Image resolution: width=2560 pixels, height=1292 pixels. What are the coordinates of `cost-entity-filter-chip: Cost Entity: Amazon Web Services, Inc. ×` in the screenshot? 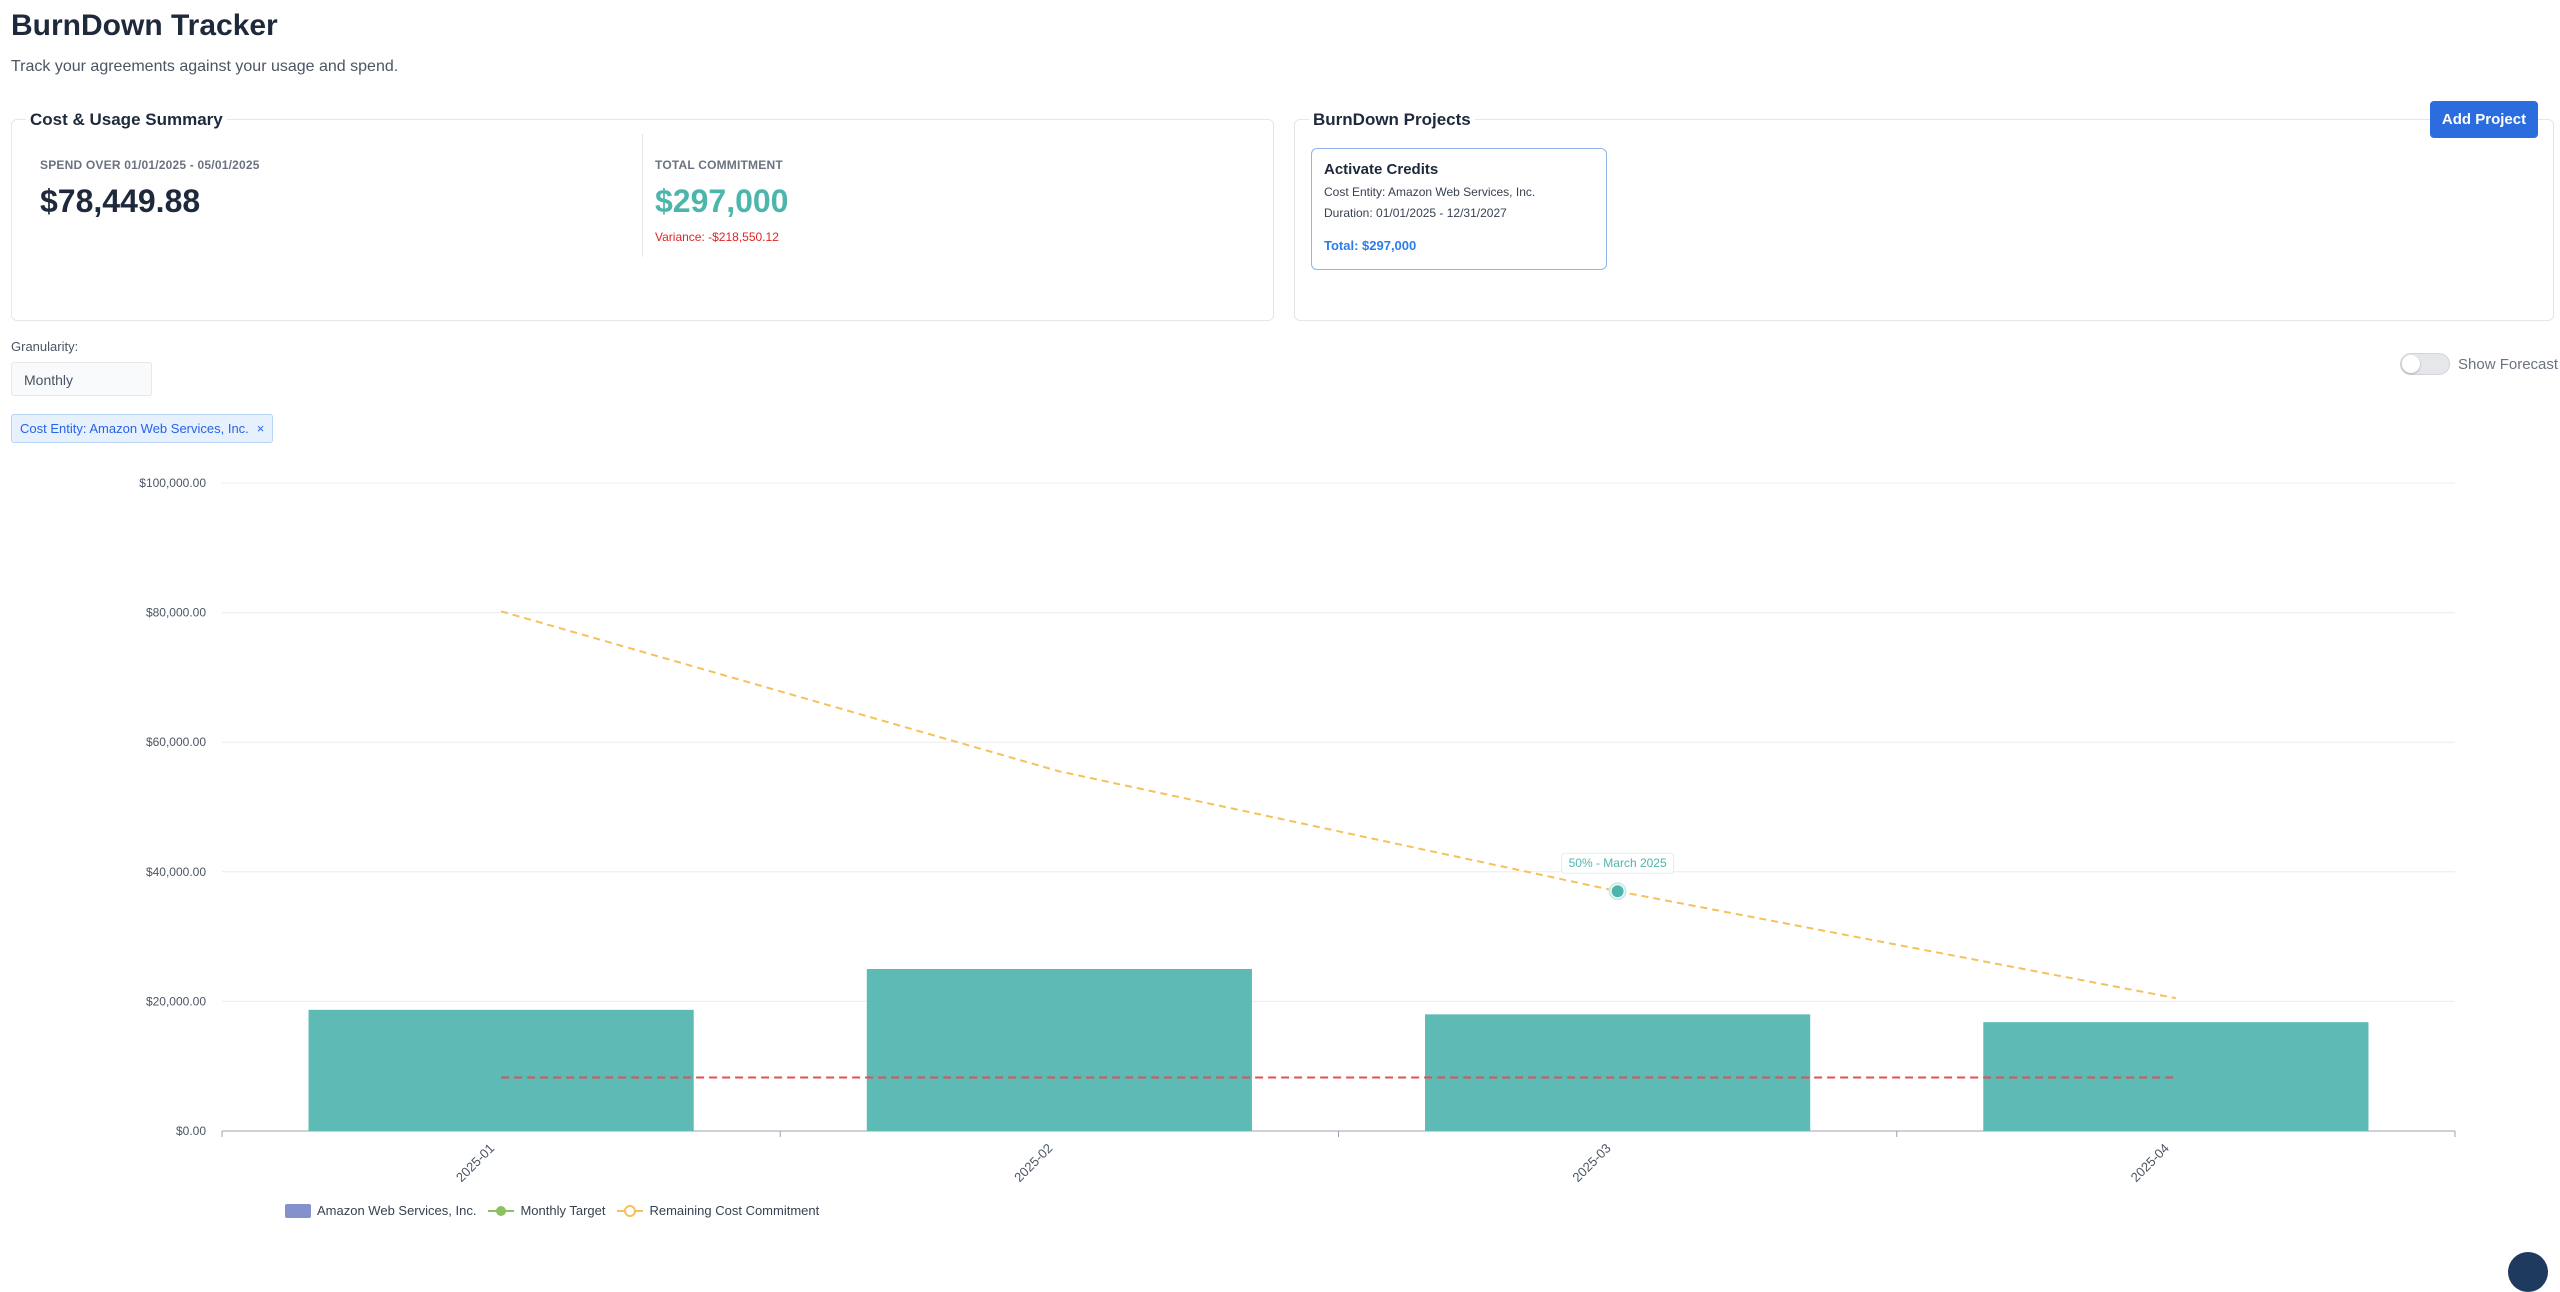 It's located at (142, 428).